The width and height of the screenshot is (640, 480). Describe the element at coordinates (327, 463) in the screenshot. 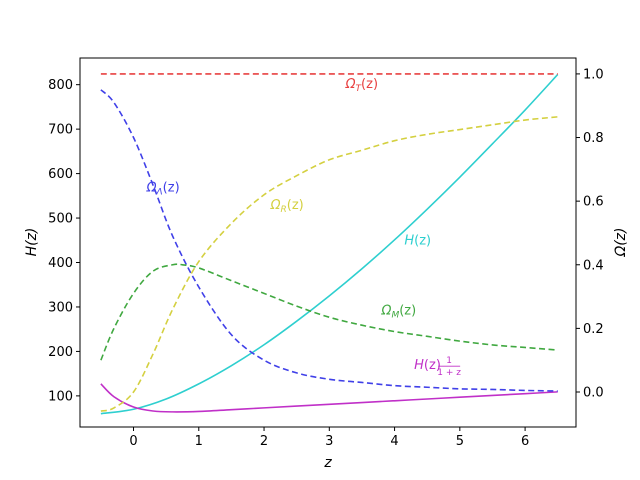

I see `x-axis-label: z` at that location.